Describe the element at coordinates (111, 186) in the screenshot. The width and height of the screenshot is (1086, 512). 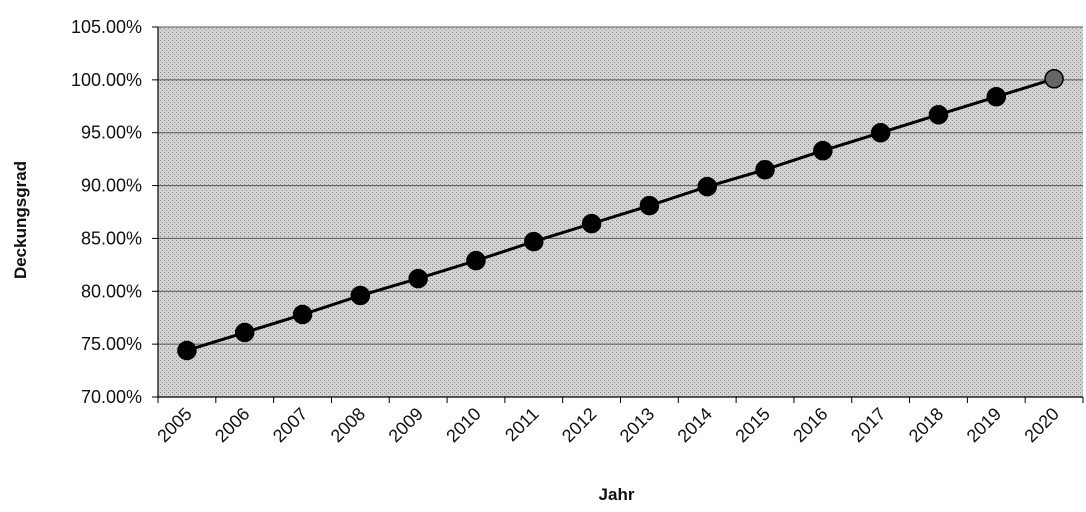
I see `y-tick-label: 90.00%` at that location.